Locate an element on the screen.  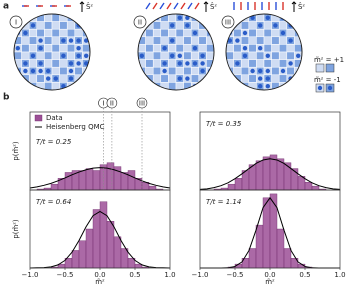
x-tick-label: 0.5 is located at coordinates (134, 275).